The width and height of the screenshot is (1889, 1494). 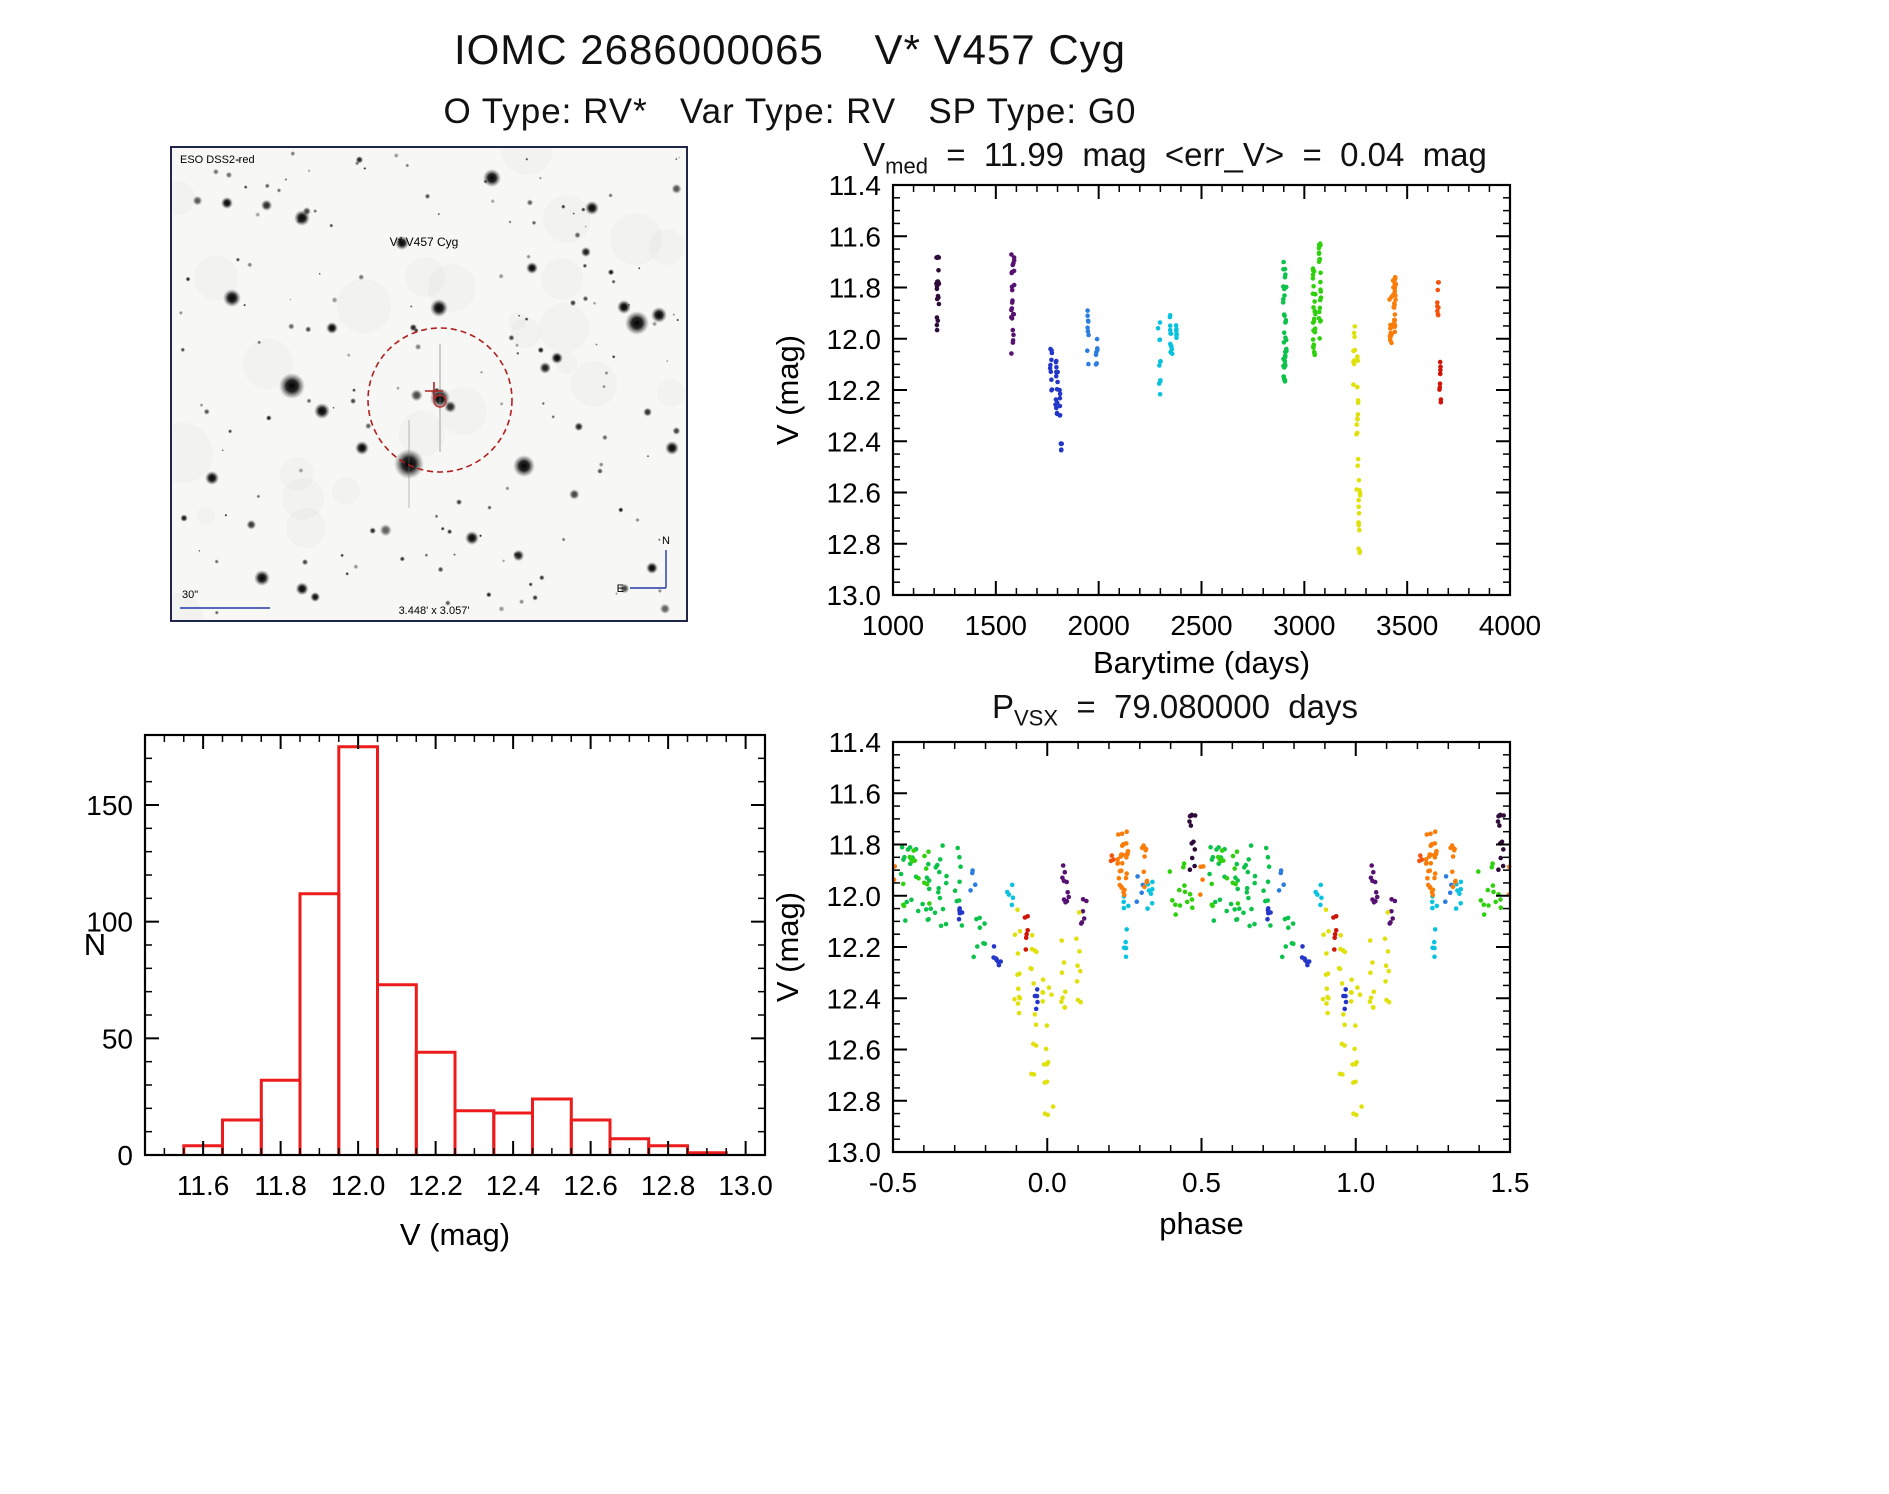 What do you see at coordinates (893, 1182) in the screenshot?
I see `svg-text: -0.5` at bounding box center [893, 1182].